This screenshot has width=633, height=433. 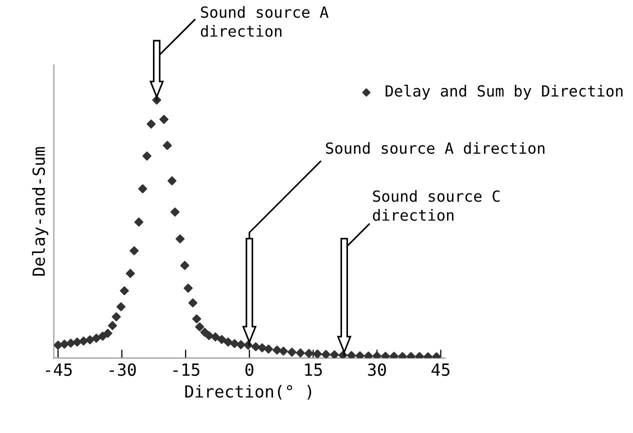 I want to click on x-tick-label: 45, so click(x=441, y=370).